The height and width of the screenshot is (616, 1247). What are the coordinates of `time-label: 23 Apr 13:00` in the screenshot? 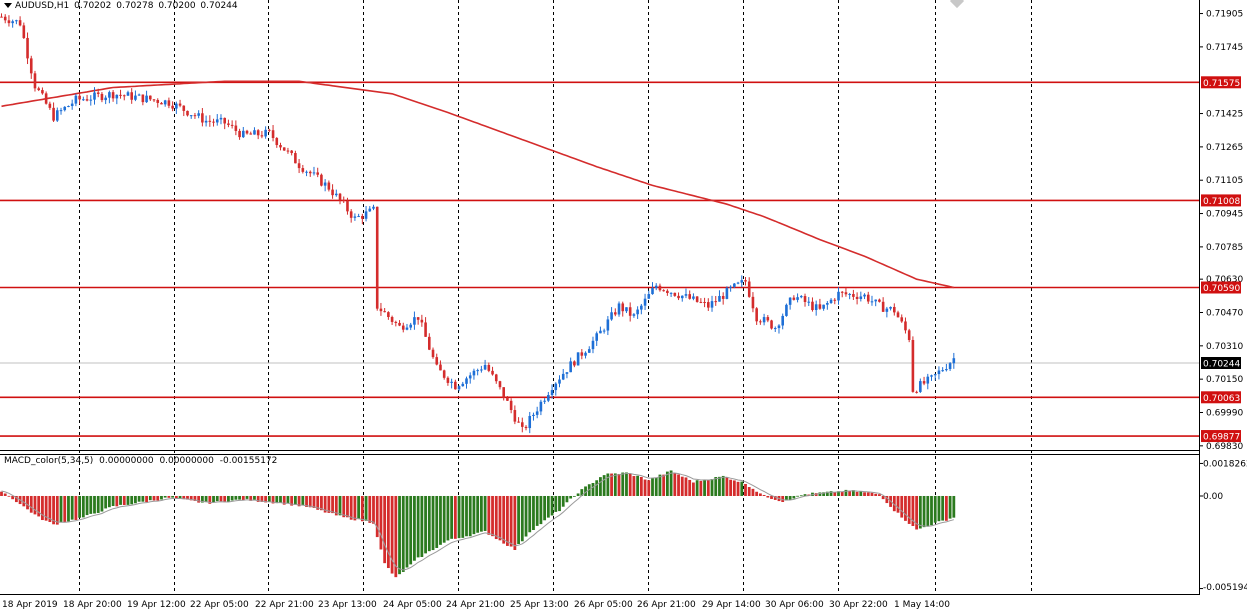 It's located at (347, 605).